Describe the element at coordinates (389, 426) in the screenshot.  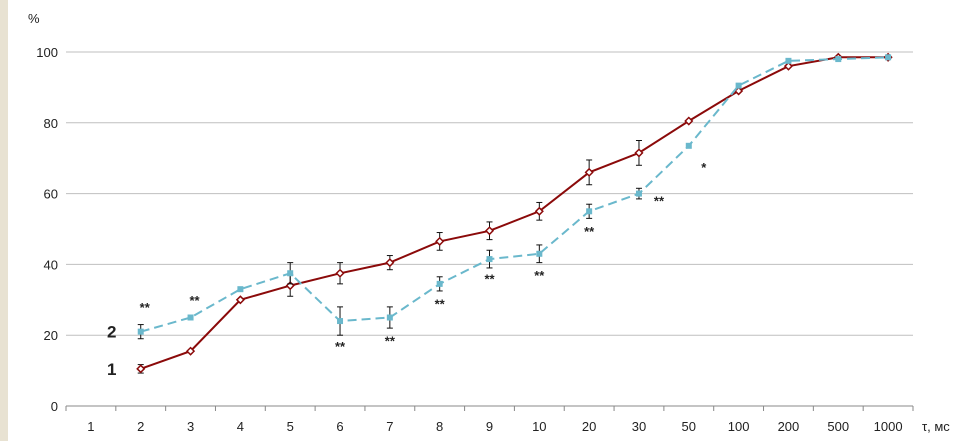
I see `x-tick-label: 7` at that location.